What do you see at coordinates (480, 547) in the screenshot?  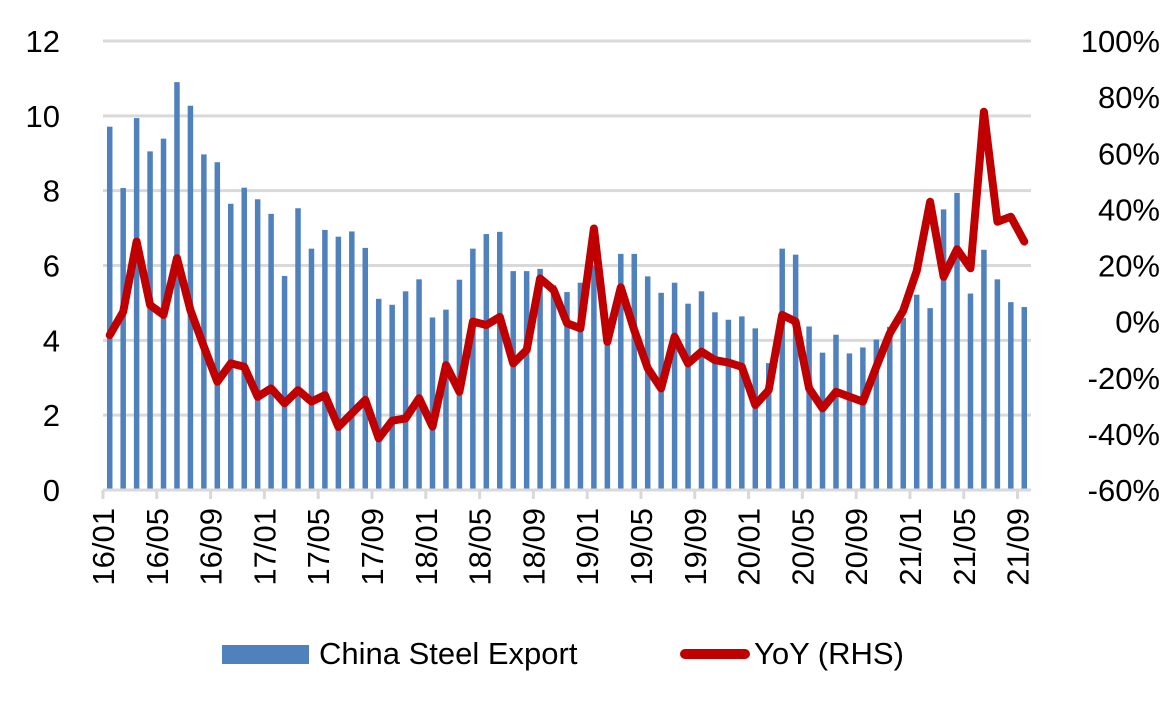 I see `x-tick-label: 18/05` at bounding box center [480, 547].